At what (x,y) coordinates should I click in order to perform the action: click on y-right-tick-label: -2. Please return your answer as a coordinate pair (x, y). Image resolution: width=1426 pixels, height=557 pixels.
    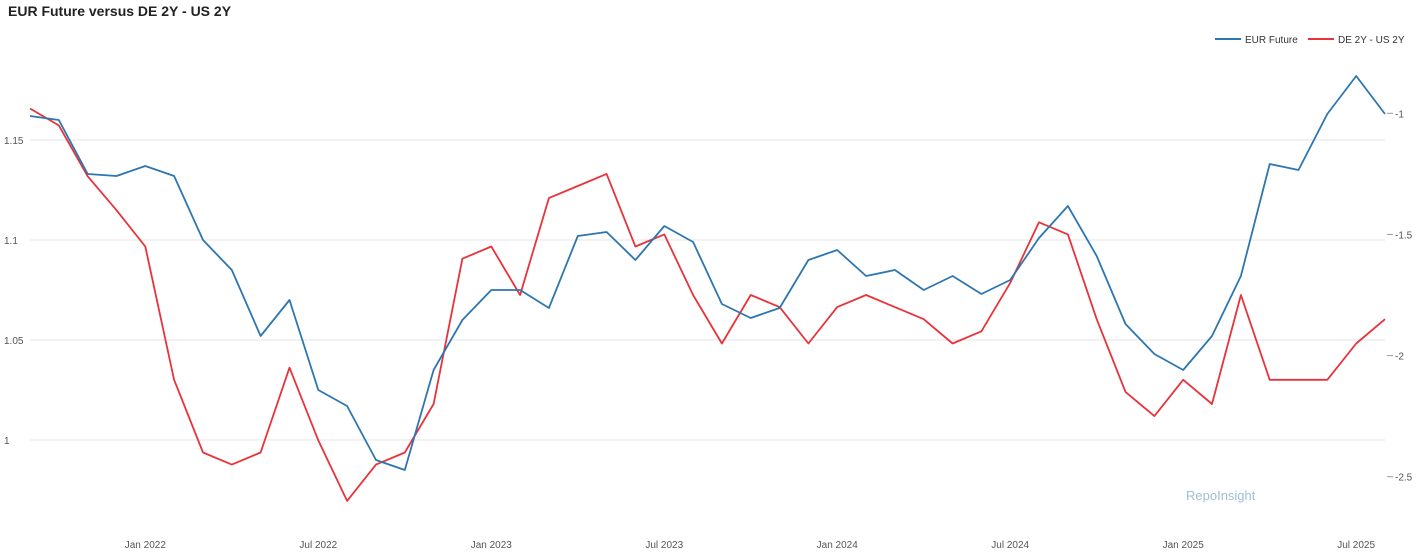
    Looking at the image, I should click on (1399, 357).